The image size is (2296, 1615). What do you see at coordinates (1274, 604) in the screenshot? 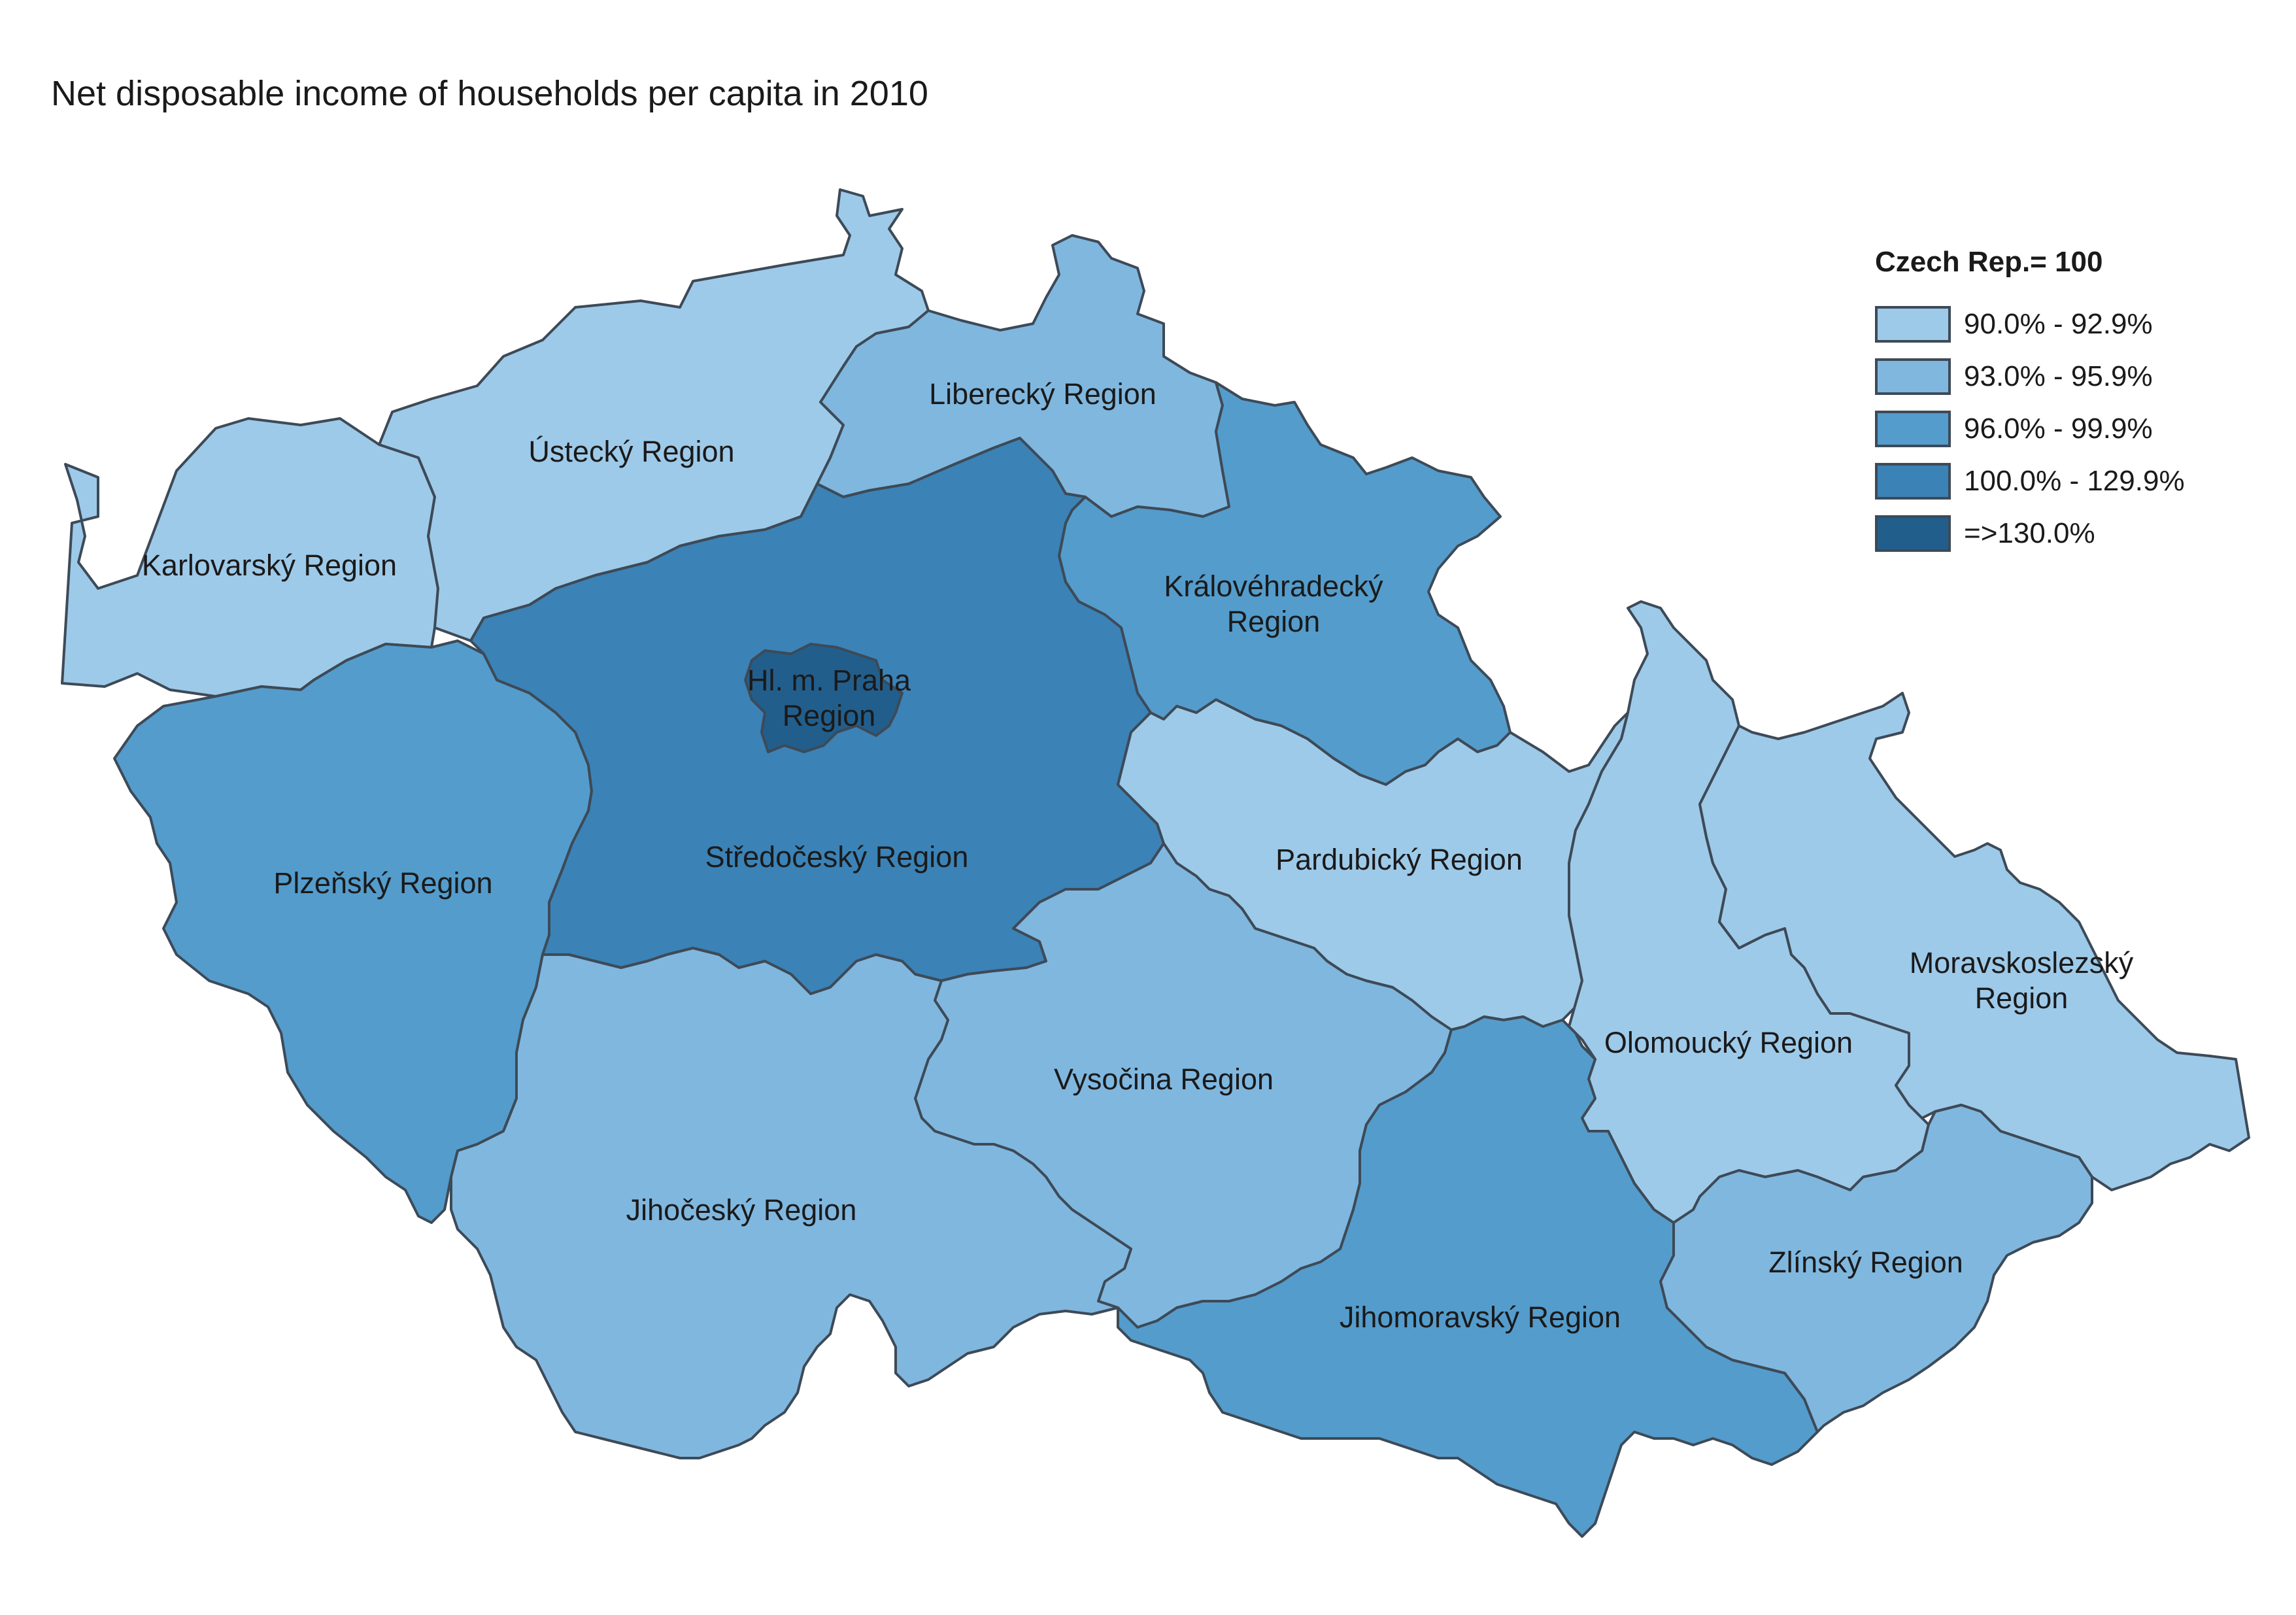
I see `region-label-kralovehradecky: Královéhradecký Region` at bounding box center [1274, 604].